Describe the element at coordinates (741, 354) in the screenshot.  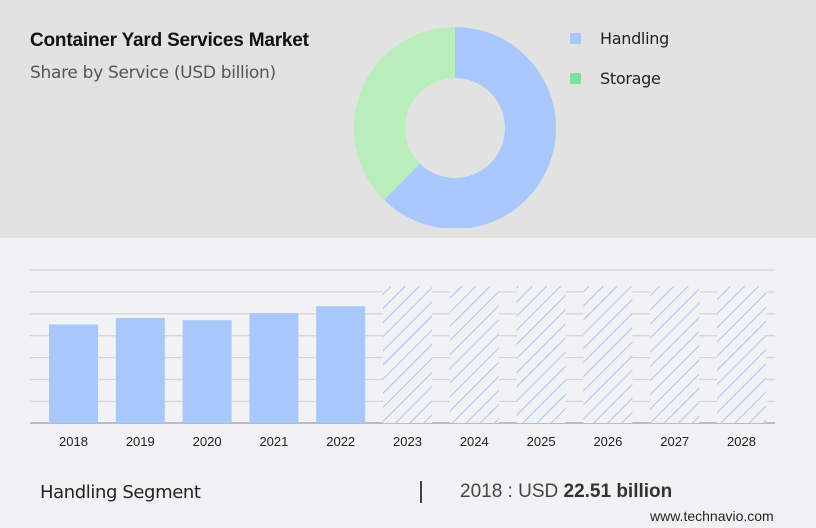
I see `bar-2028` at that location.